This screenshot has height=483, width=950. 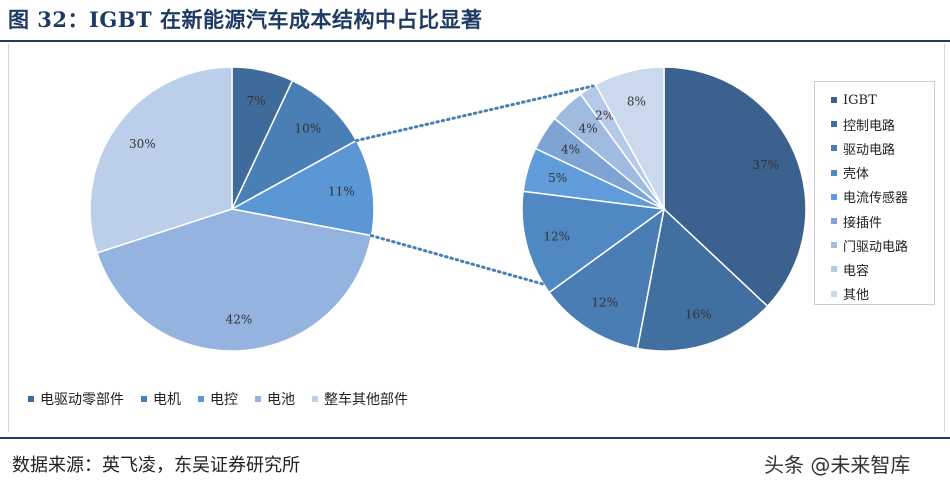 What do you see at coordinates (636, 102) in the screenshot?
I see `slice-value-label: 8%` at bounding box center [636, 102].